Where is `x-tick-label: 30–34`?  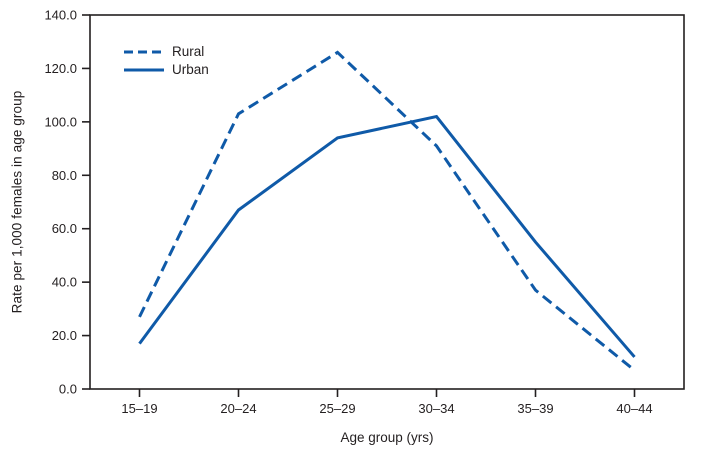 x-tick-label: 30–34 is located at coordinates (436, 408).